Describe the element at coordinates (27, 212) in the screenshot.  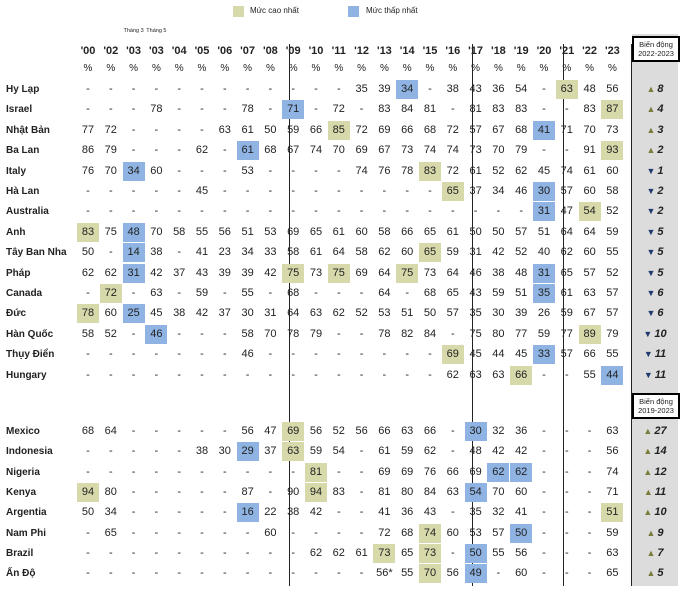
I see `country: Australia` at that location.